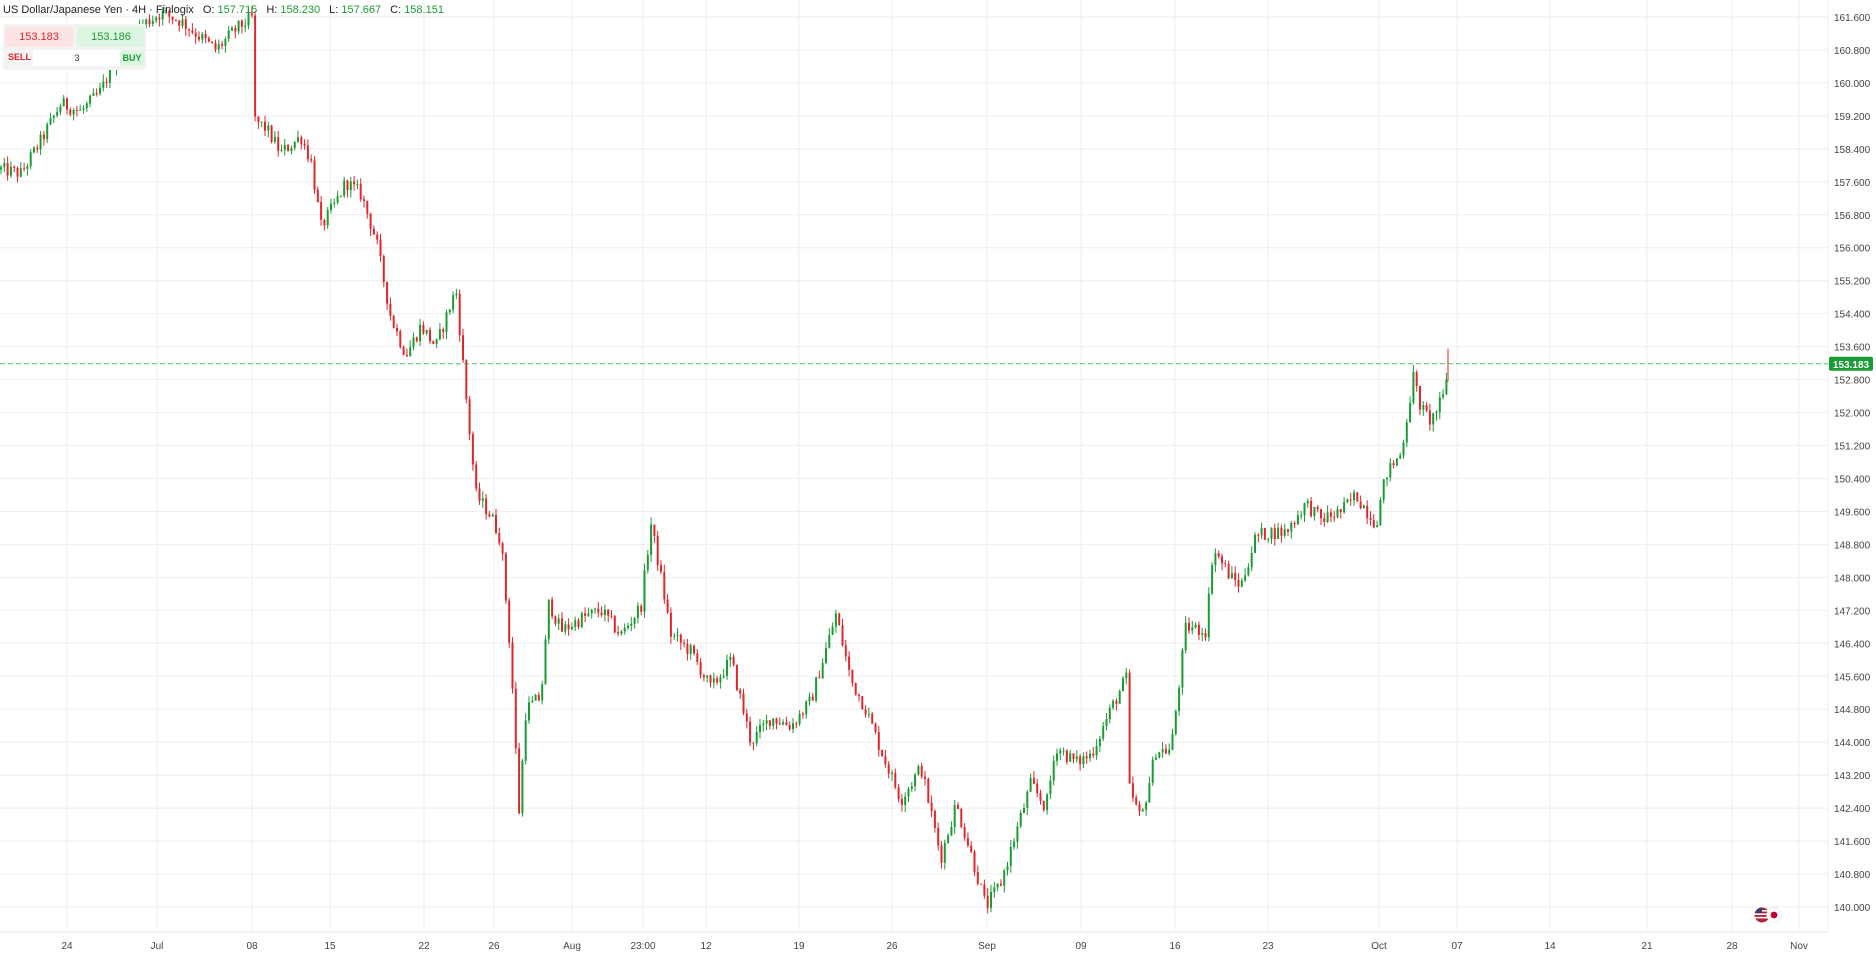 The height and width of the screenshot is (957, 1876). Describe the element at coordinates (1852, 381) in the screenshot. I see `y-tick-label: 152.800` at that location.